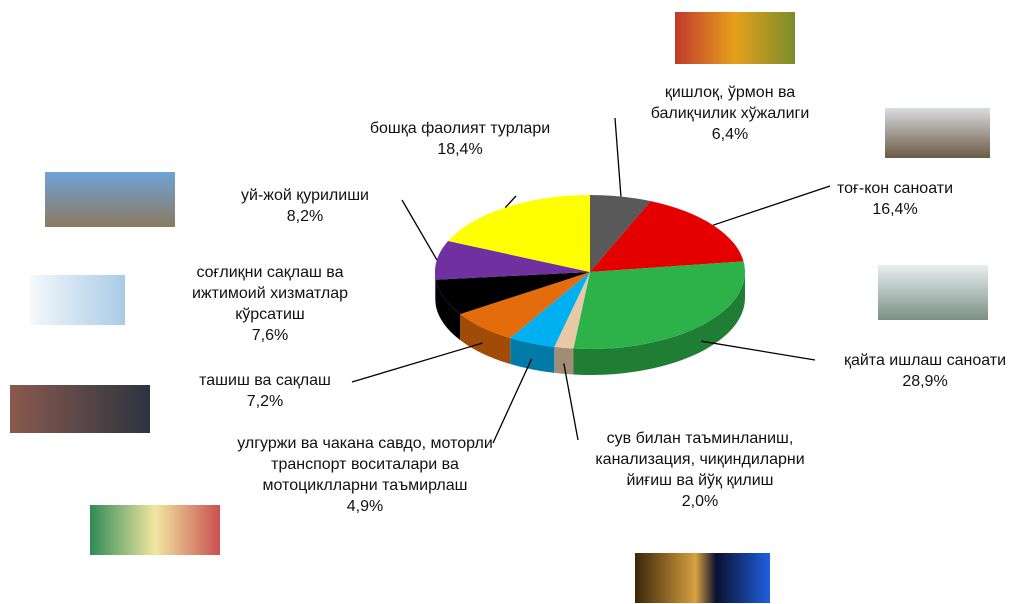 The height and width of the screenshot is (604, 1022). Describe the element at coordinates (895, 199) in the screenshot. I see `slice-label: тоғ-кон саноати 16,4%` at that location.